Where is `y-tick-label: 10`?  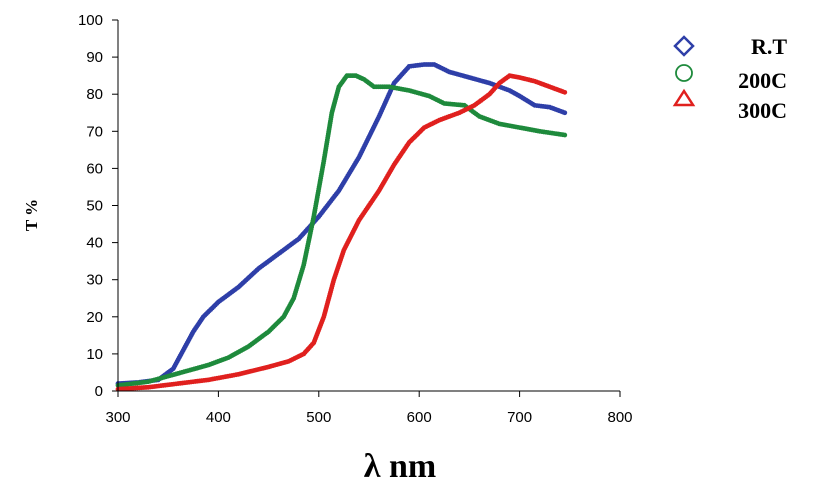 y-tick-label: 10 is located at coordinates (94, 354).